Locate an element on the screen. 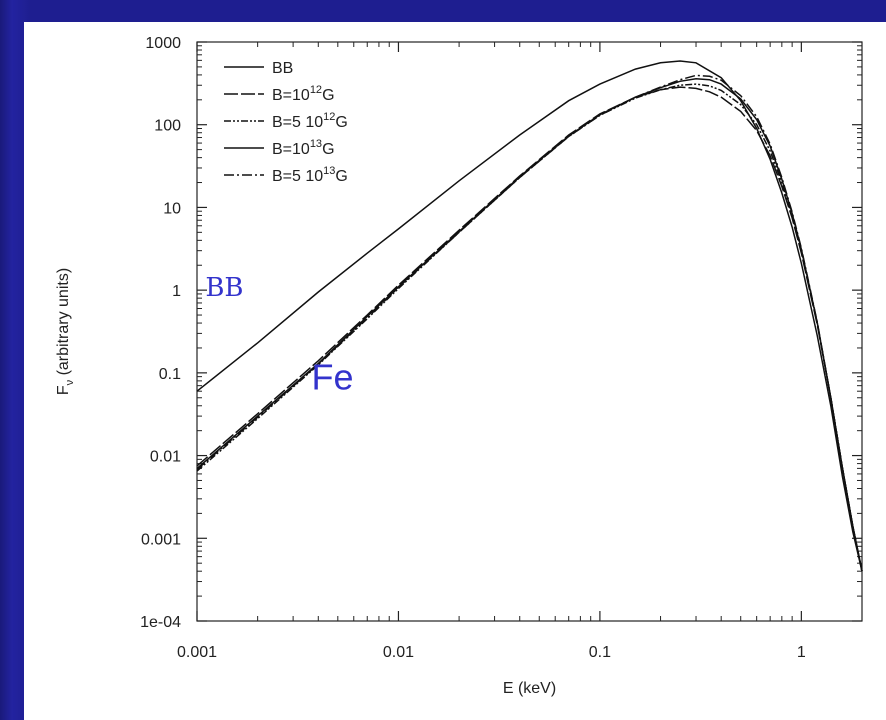  y-axis-label-text: Fν (arbitrary units) is located at coordinates (65, 331).